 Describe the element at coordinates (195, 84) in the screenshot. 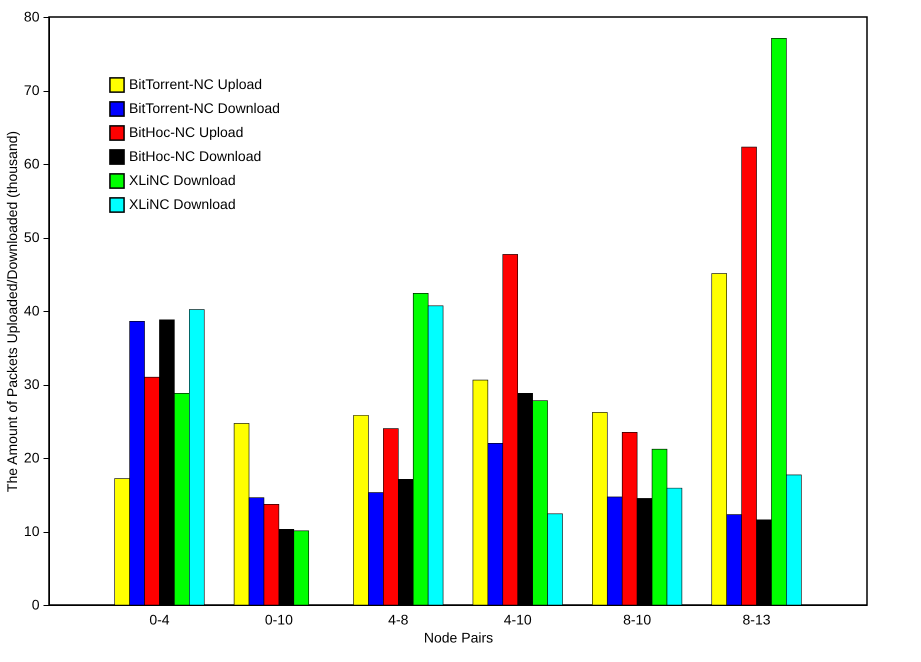

I see `legend-label: BitTorrent-NC Upload` at that location.